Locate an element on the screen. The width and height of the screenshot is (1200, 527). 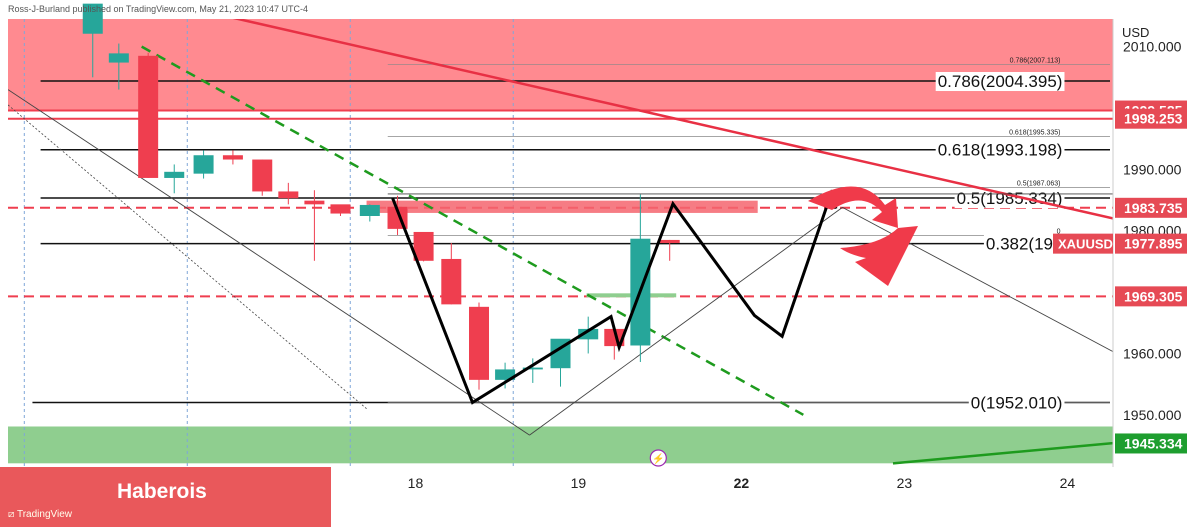
downward-arrow-head is located at coordinates (879, 256).